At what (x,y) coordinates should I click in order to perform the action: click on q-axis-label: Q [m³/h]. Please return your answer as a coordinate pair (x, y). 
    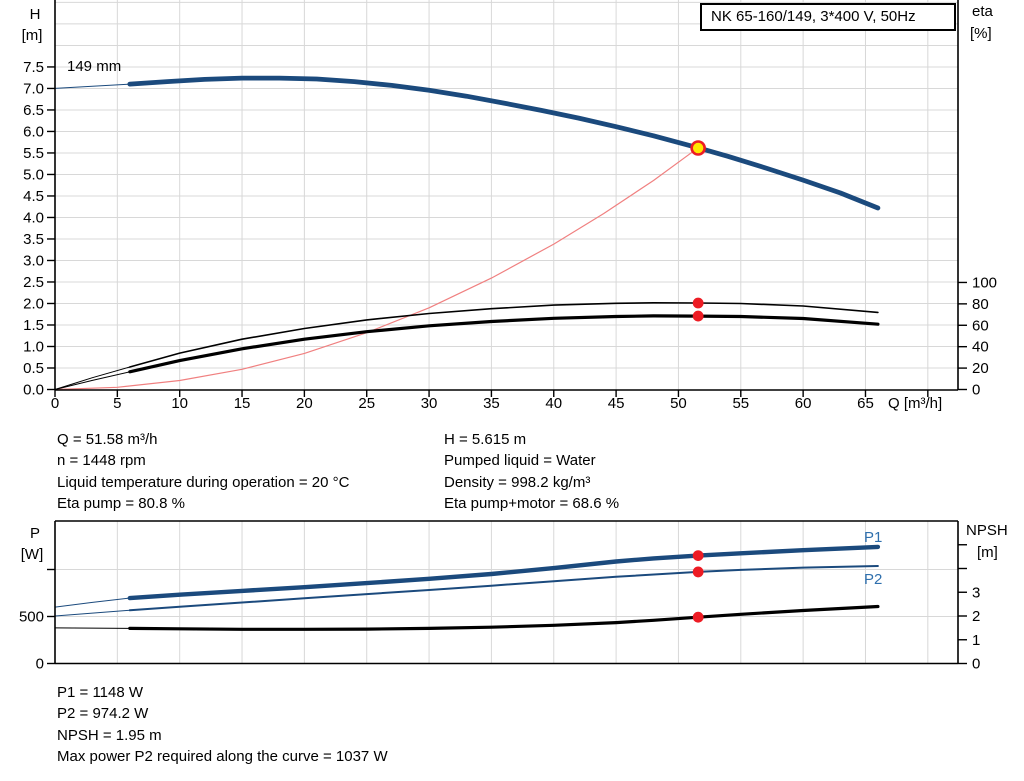
    Looking at the image, I should click on (915, 403).